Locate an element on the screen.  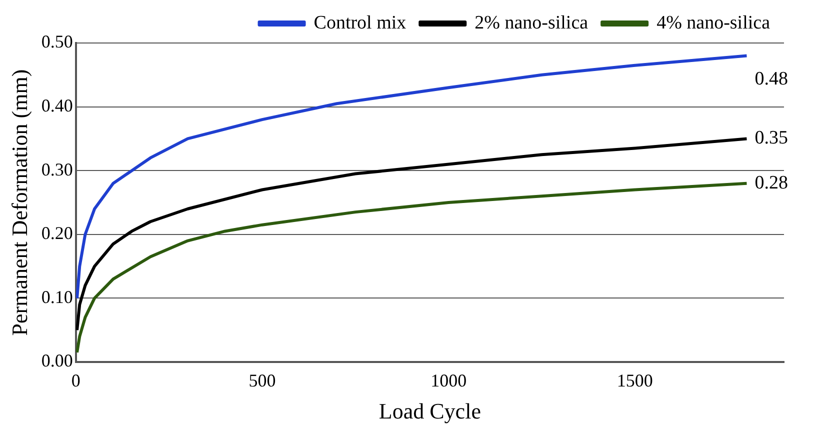
y-tick-label: 0.30 is located at coordinates (57, 169).